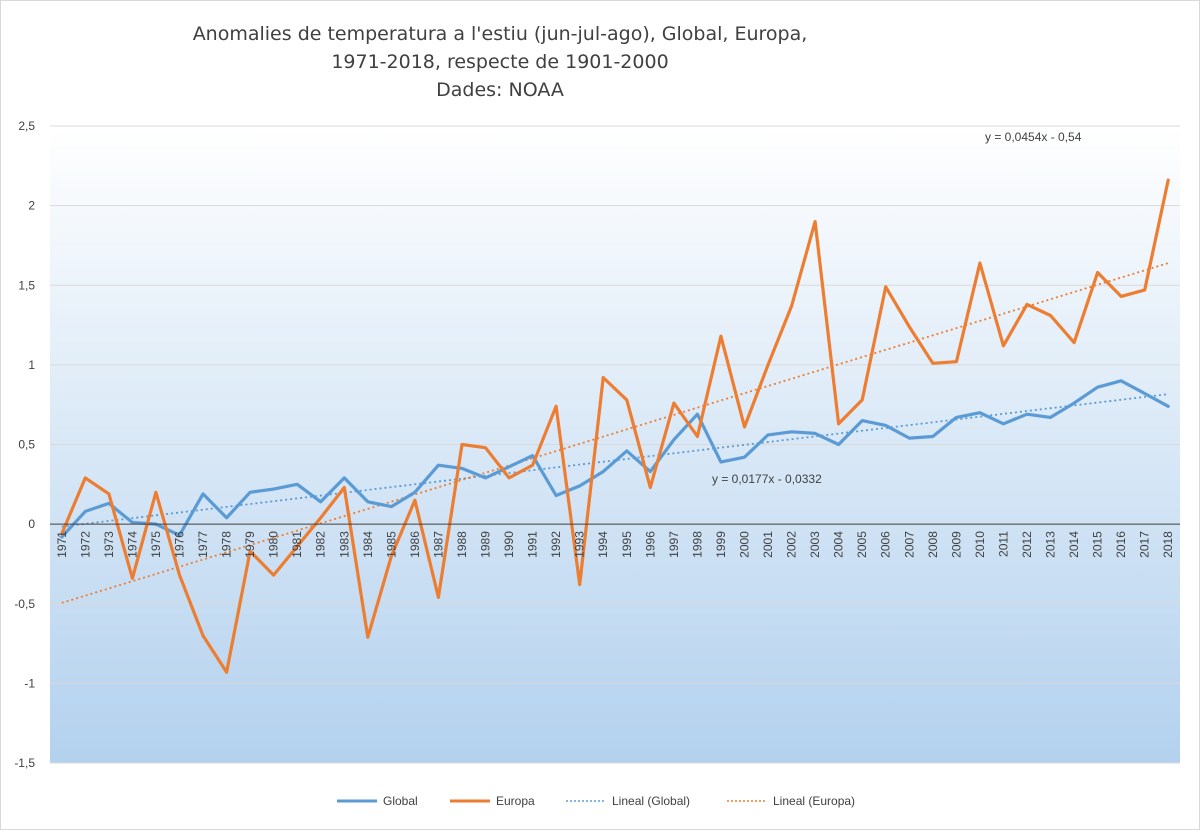 The height and width of the screenshot is (830, 1200). I want to click on legend-label-global: Global, so click(400, 801).